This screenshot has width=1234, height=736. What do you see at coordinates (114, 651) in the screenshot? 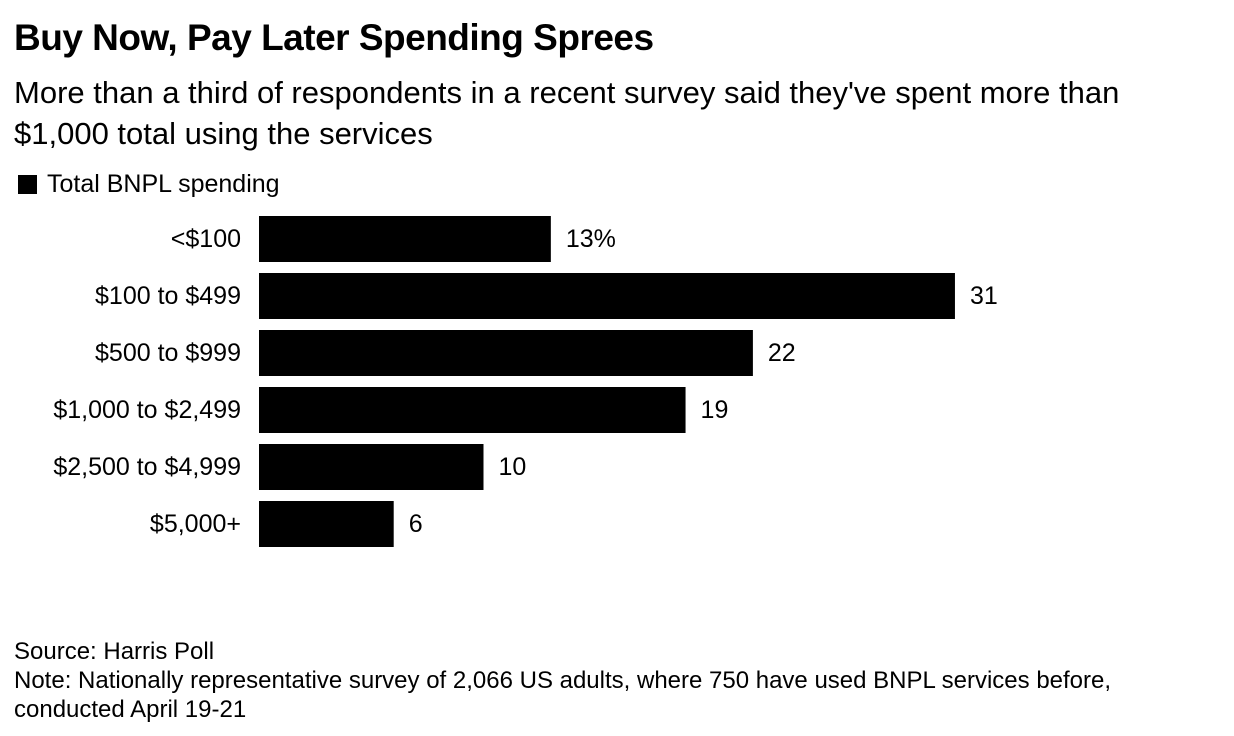
I see `source-note: Source: Harris Poll` at bounding box center [114, 651].